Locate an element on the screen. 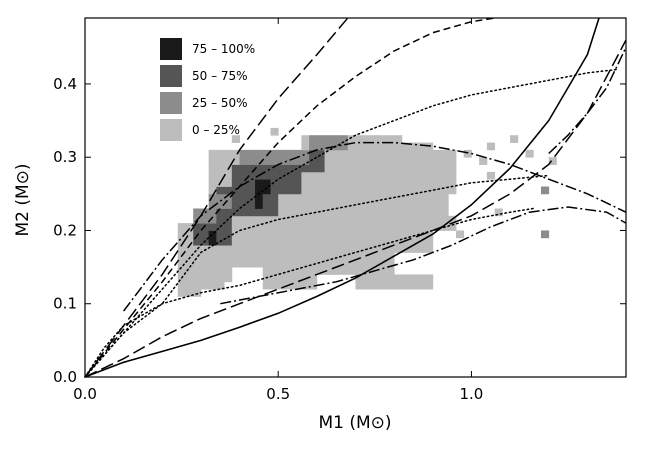  legend-label: 25 – 50% is located at coordinates (220, 103).